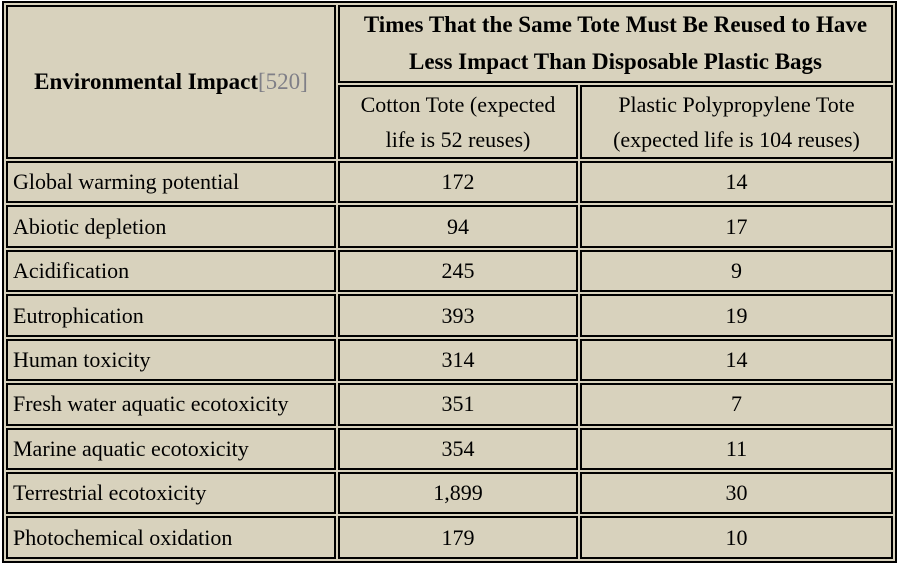 This screenshot has width=901, height=568. I want to click on cotton-tote-value: 354, so click(458, 449).